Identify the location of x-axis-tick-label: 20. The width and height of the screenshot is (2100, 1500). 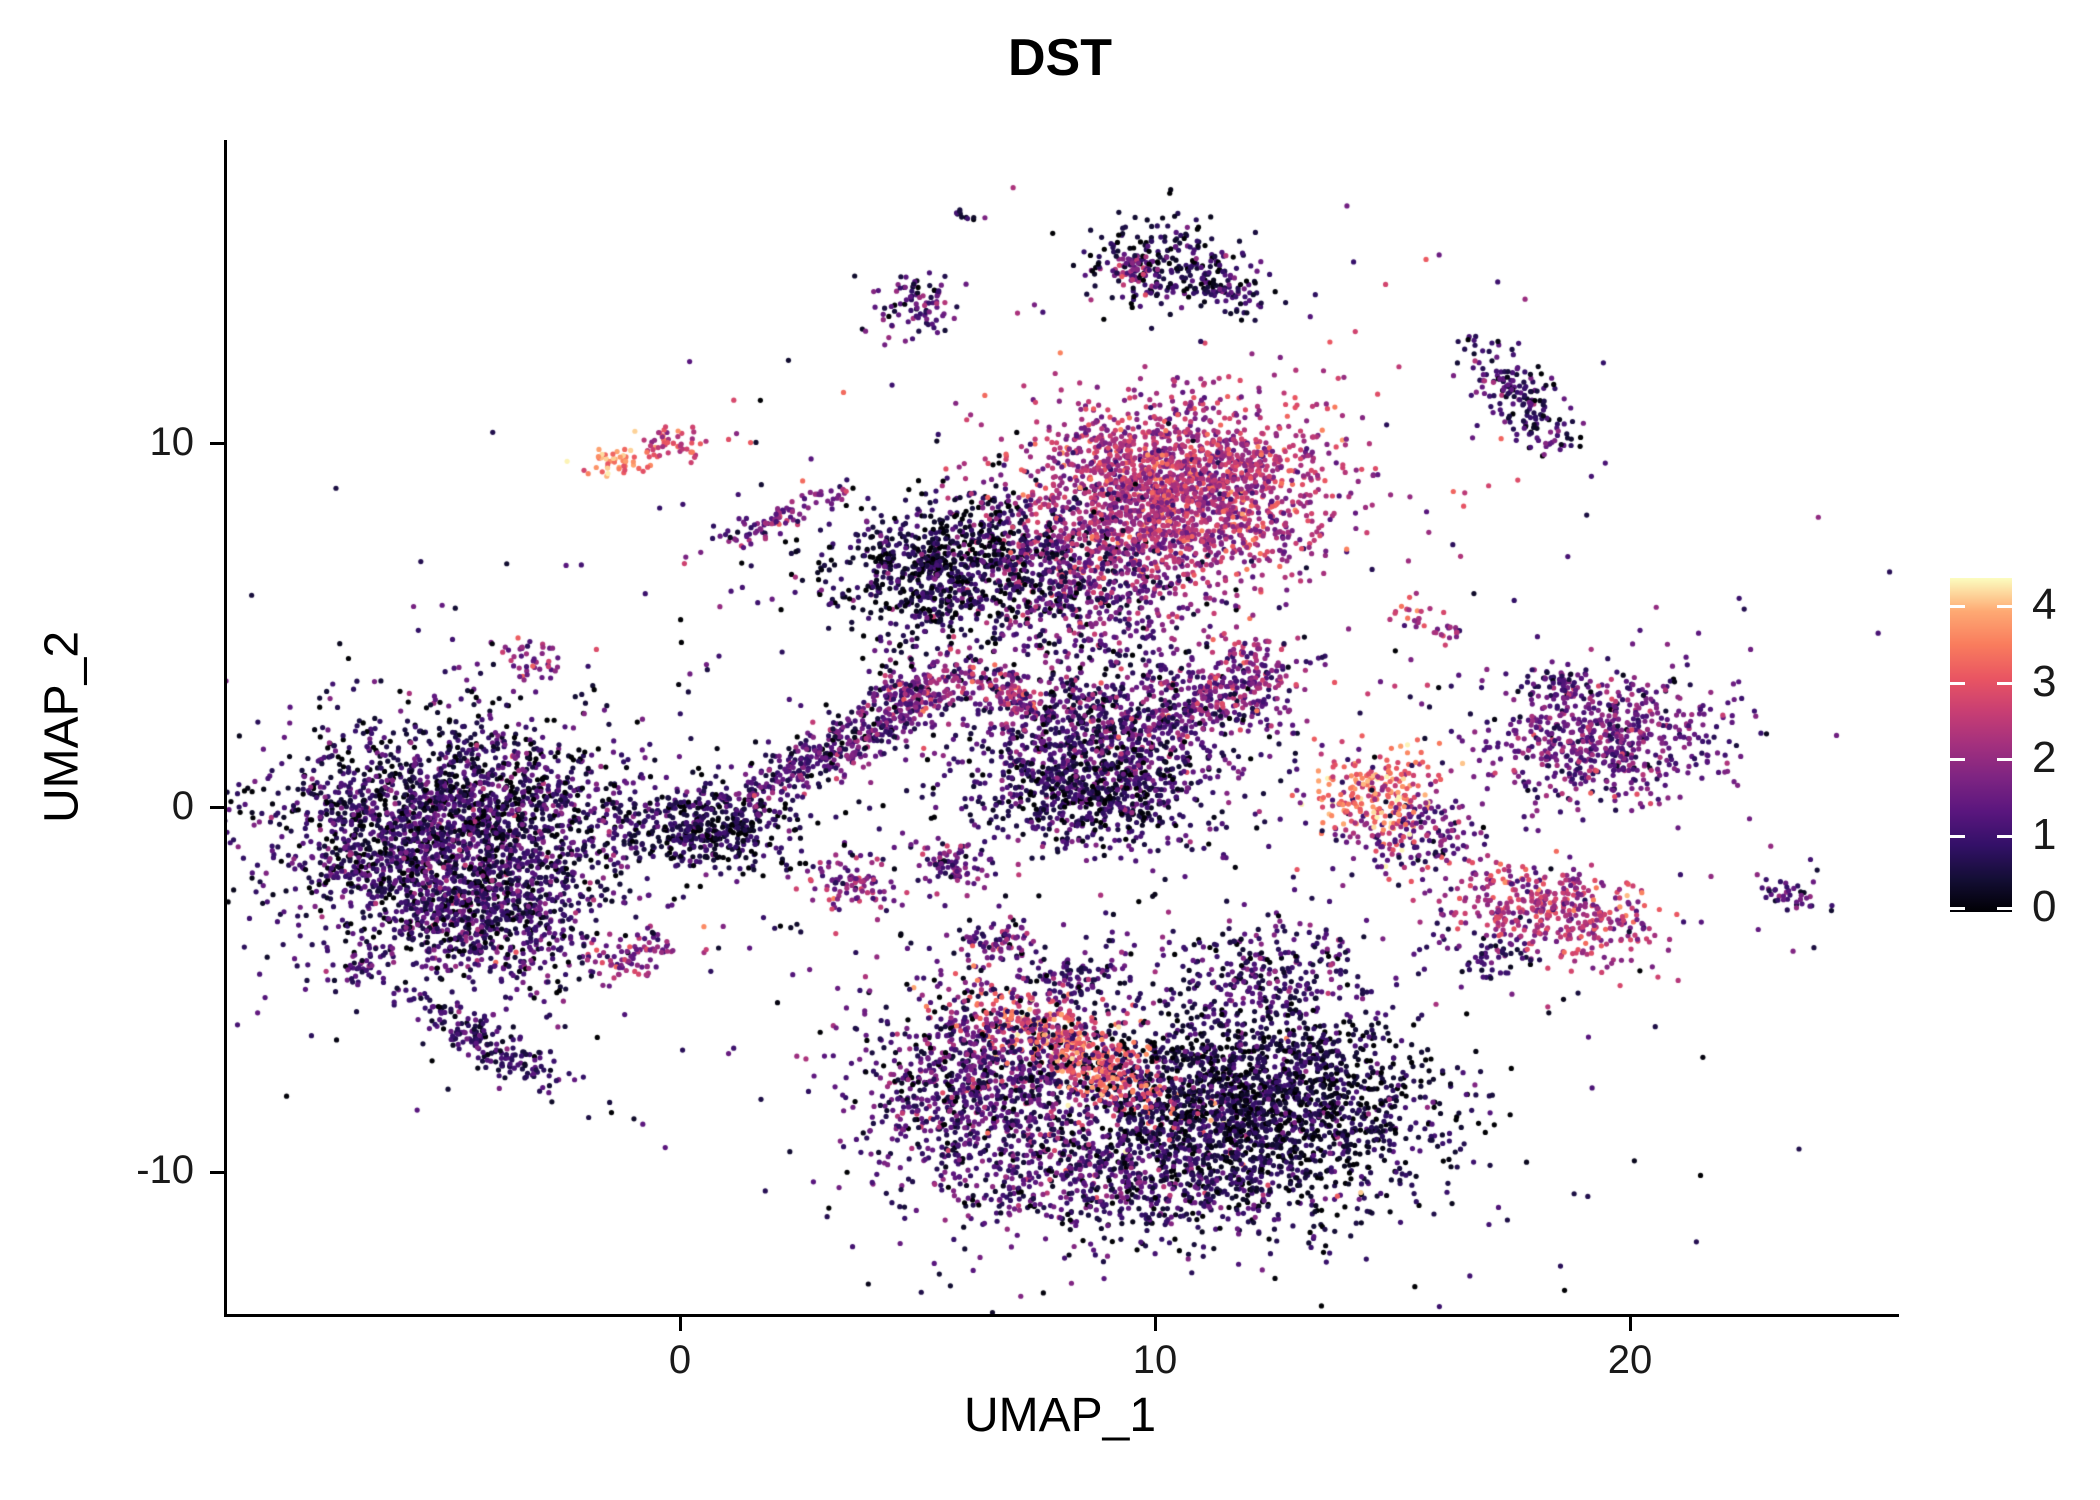
(1630, 1360).